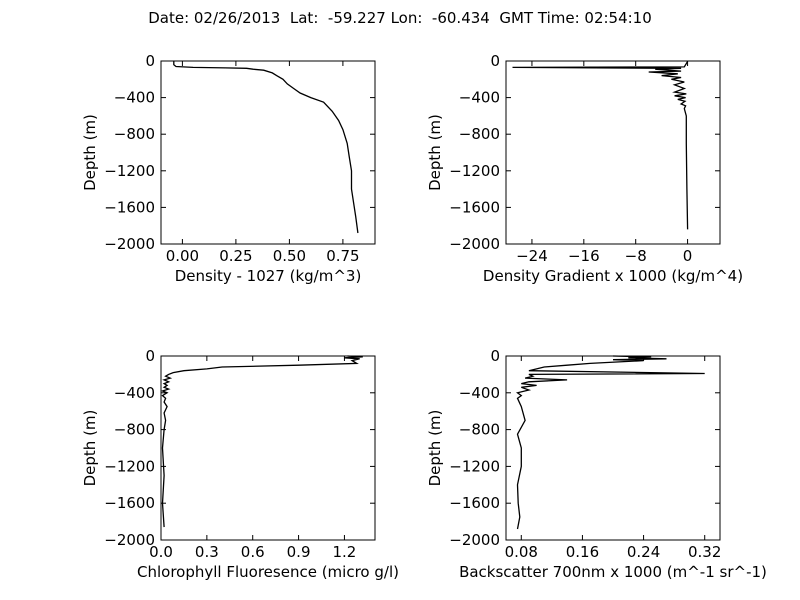 This screenshot has width=800, height=600. Describe the element at coordinates (435, 152) in the screenshot. I see `density-gradient-y-axis-label: Depth (m)` at that location.